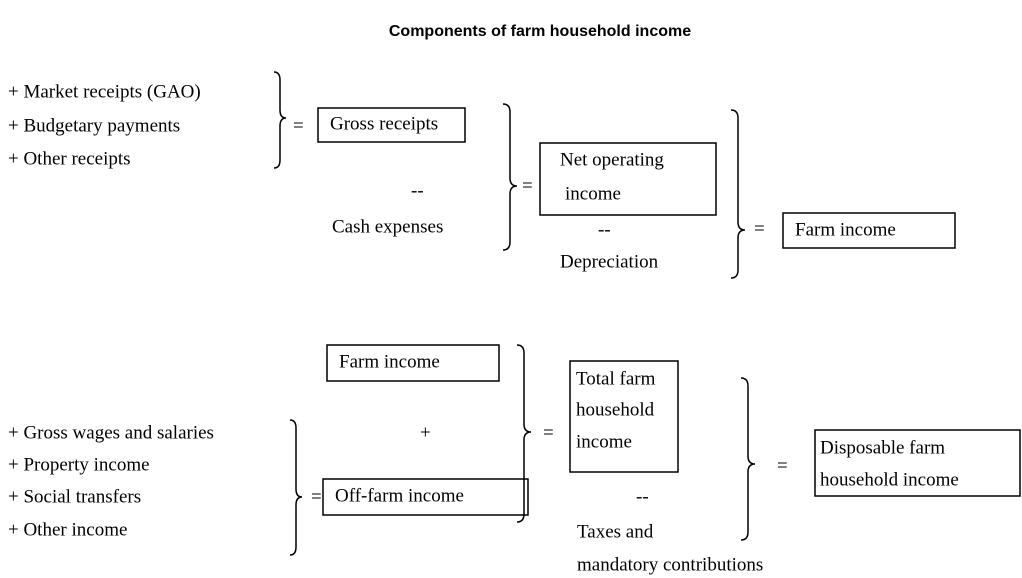 The image size is (1022, 578). I want to click on label: Cash expenses, so click(387, 226).